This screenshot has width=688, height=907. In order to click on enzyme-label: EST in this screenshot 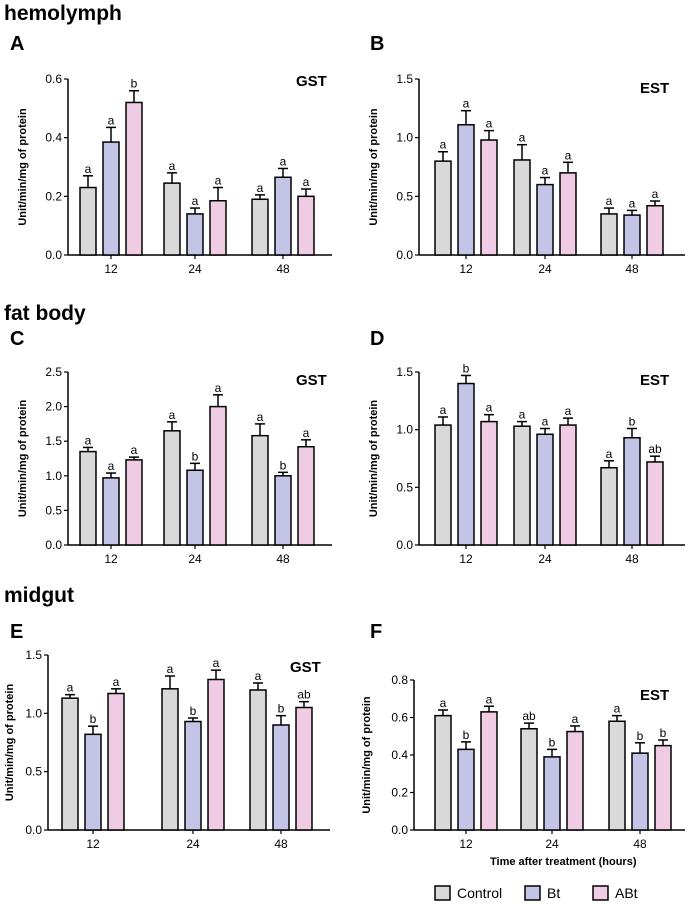, I will do `click(654, 695)`.